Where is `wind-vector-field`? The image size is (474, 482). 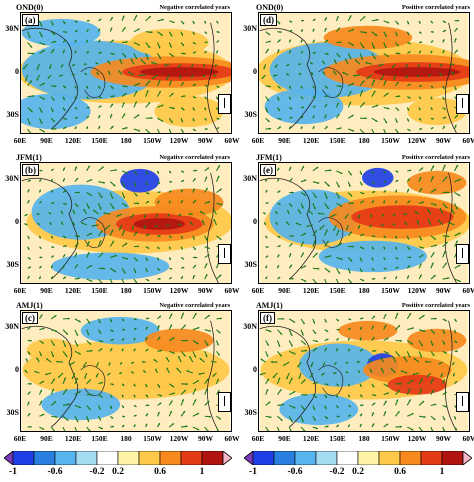 wind-vector-field is located at coordinates (123, 371).